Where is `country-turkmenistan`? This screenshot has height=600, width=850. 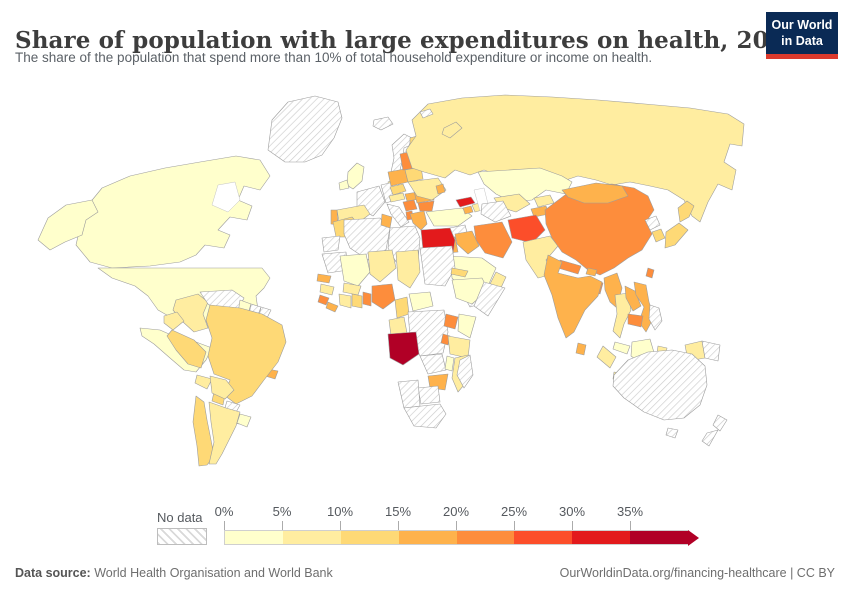
country-turkmenistan is located at coordinates (496, 211).